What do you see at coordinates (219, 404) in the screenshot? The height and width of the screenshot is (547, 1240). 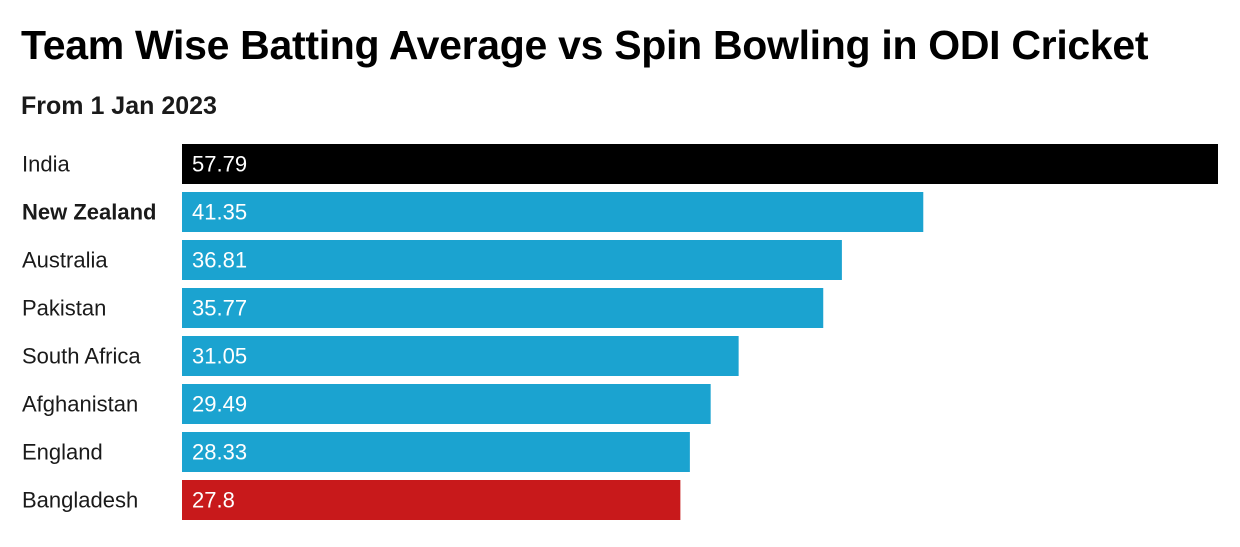 I see `value-label-afghanistan: 29.49` at bounding box center [219, 404].